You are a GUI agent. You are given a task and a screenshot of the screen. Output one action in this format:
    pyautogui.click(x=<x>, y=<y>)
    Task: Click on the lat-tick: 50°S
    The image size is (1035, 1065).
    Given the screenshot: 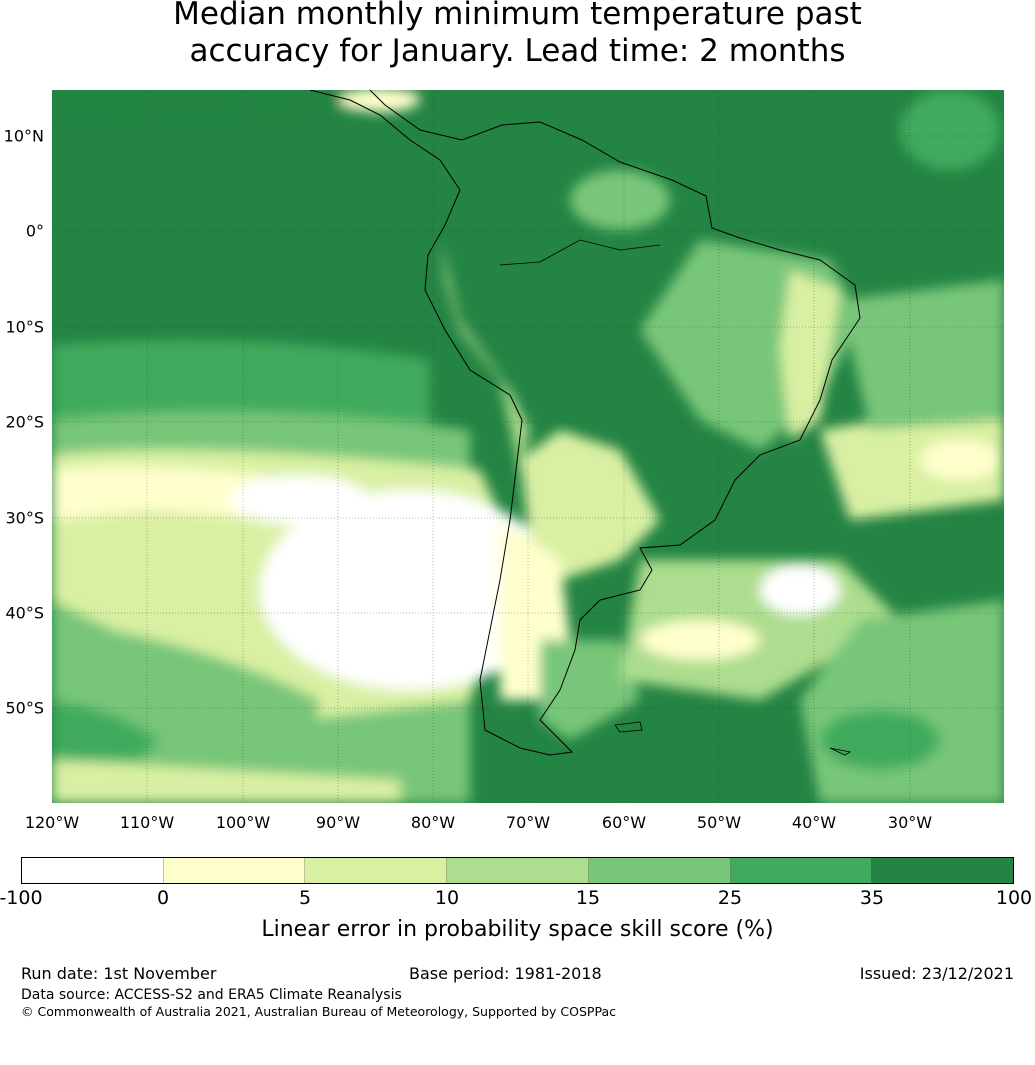 What is the action you would take?
    pyautogui.click(x=24, y=708)
    